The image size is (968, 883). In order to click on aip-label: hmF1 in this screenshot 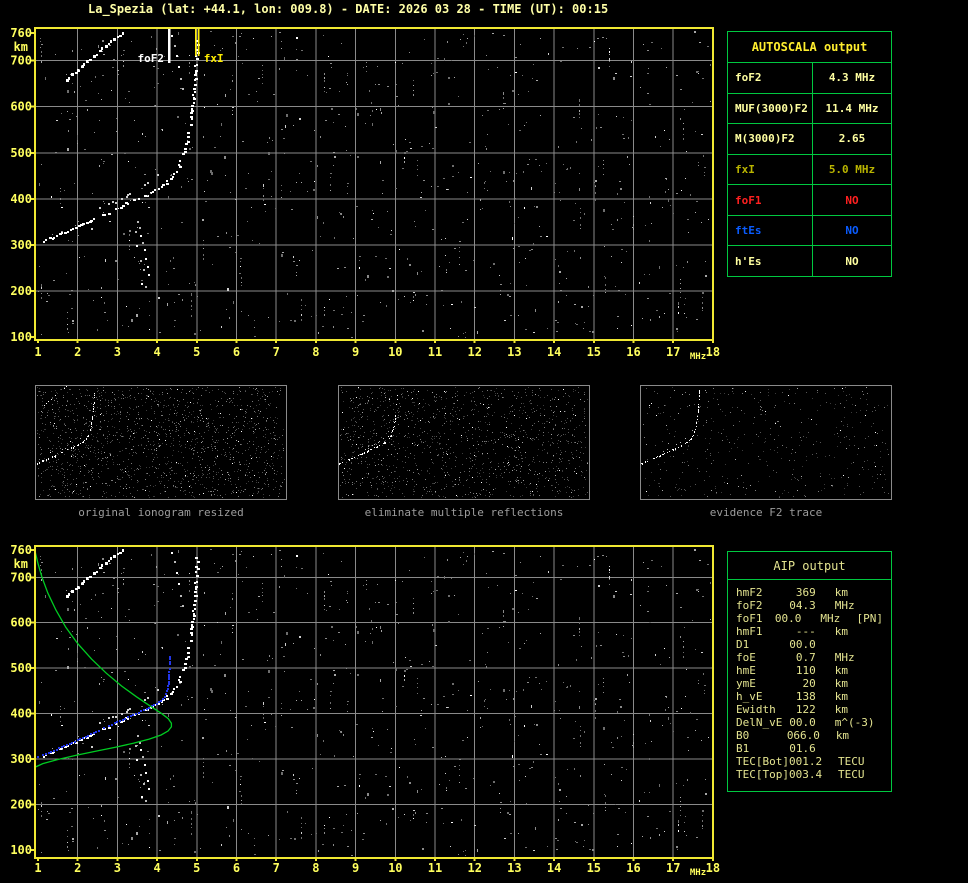, I will do `click(749, 631)`.